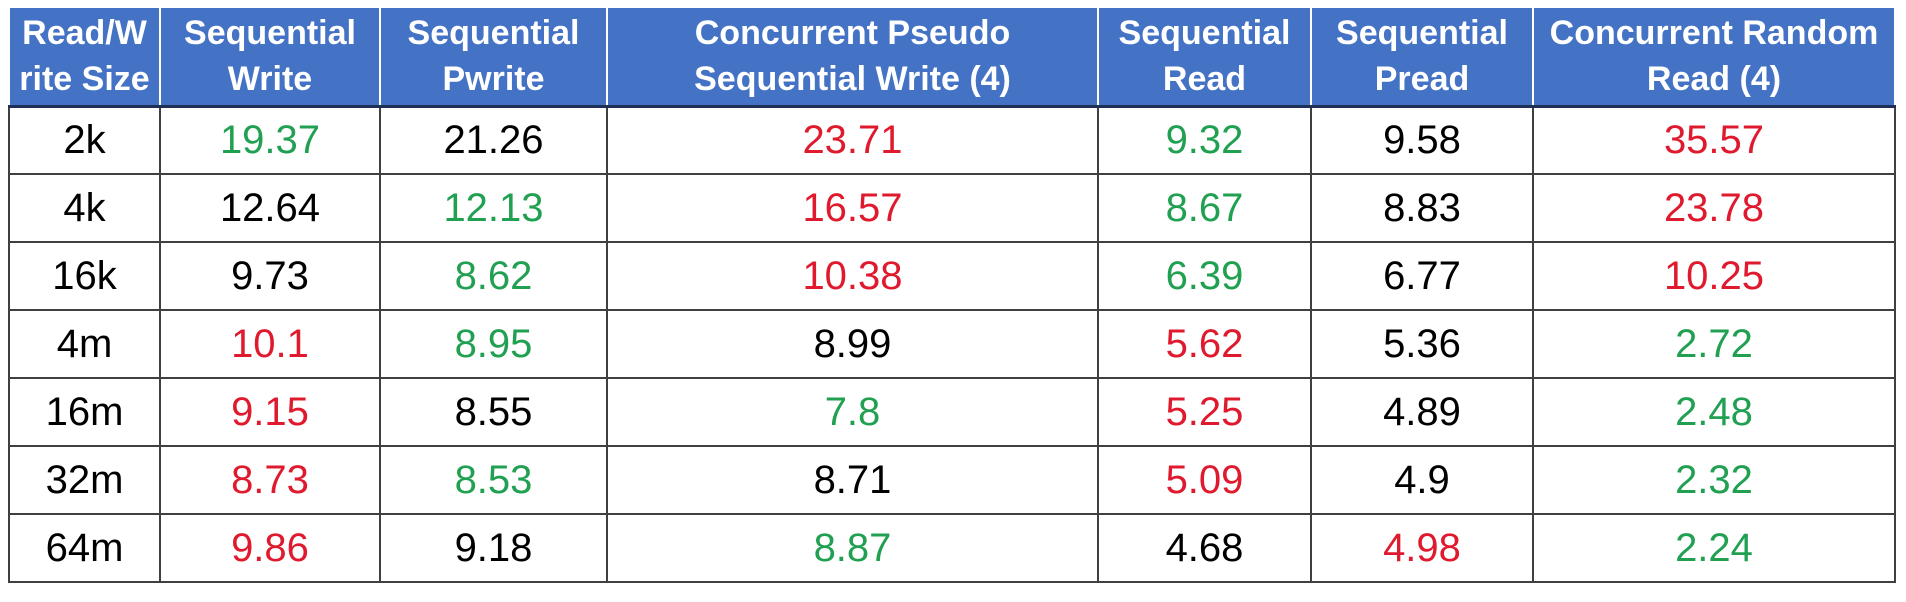 The image size is (1906, 602). Describe the element at coordinates (270, 412) in the screenshot. I see `table-cell-value: 9.15` at that location.